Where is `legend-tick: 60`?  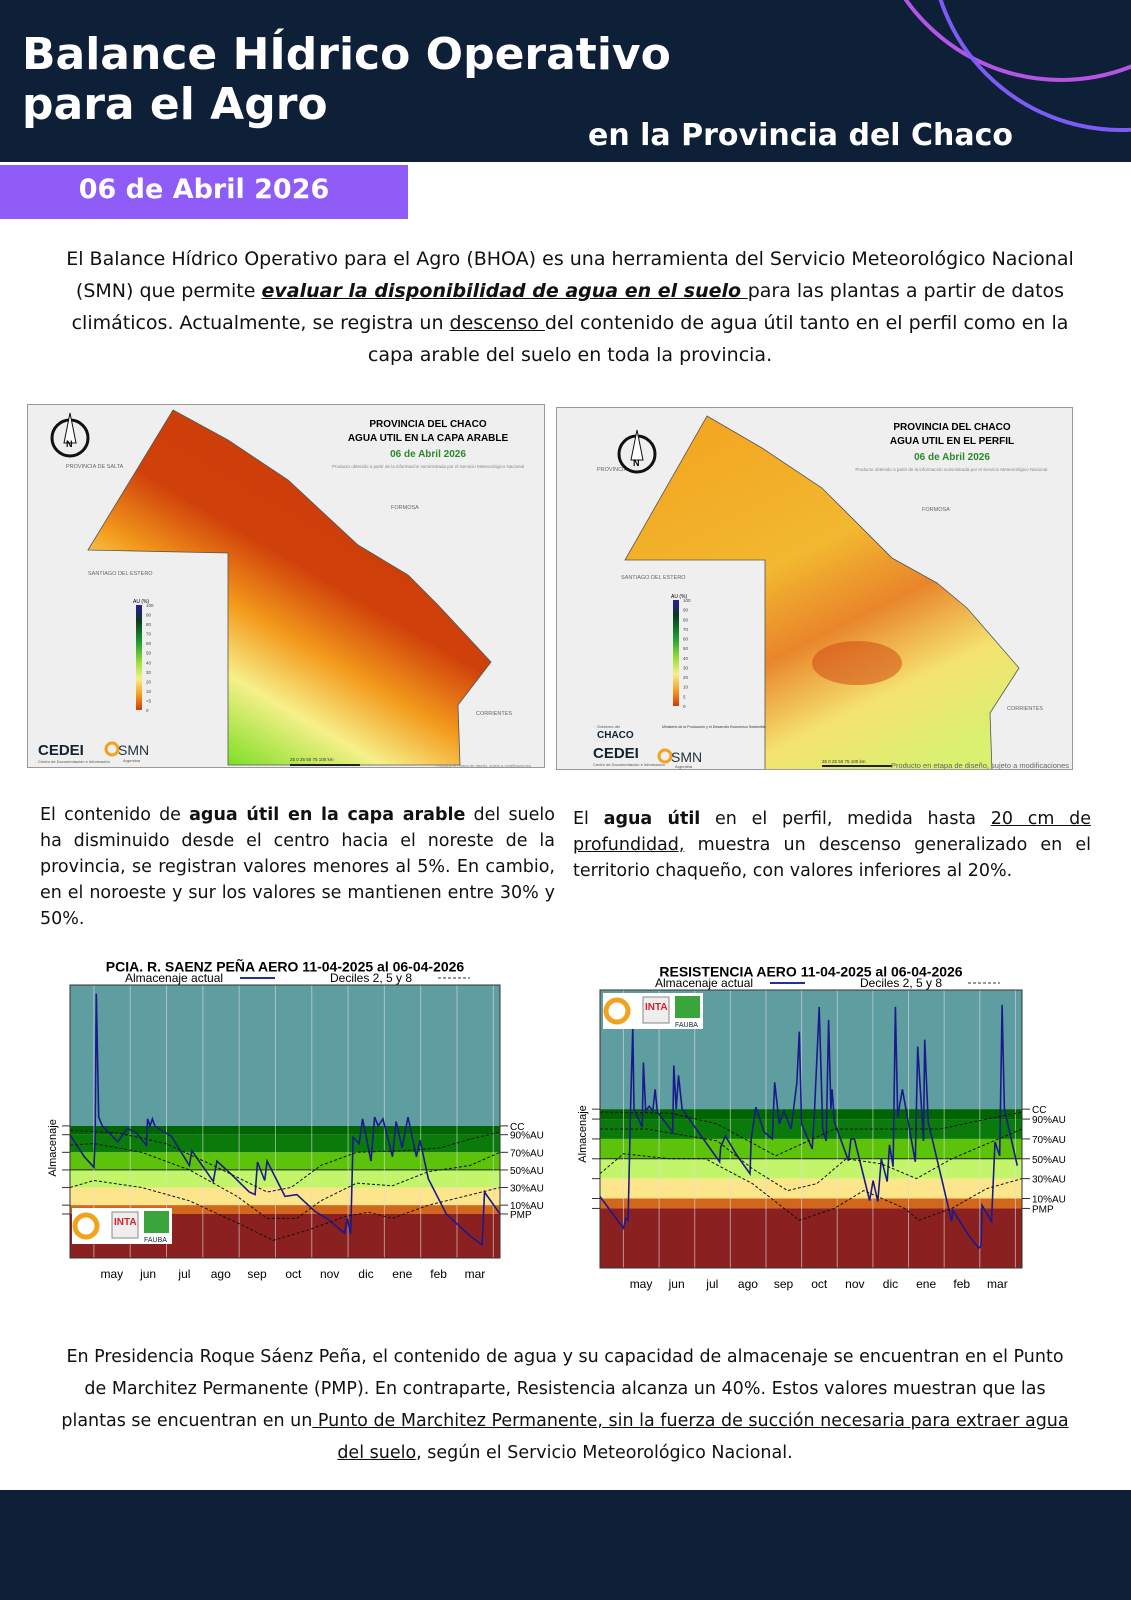
legend-tick: 60 is located at coordinates (686, 639).